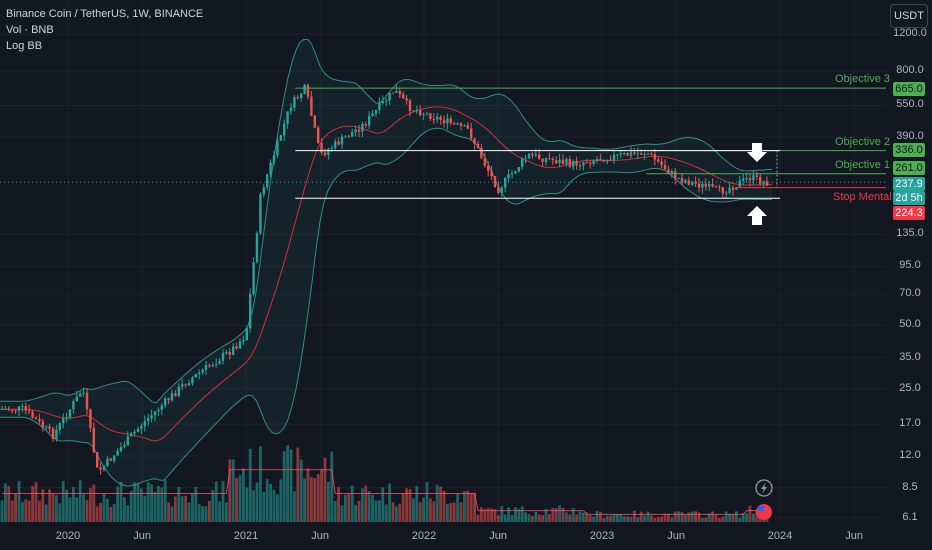 The image size is (932, 550). I want to click on time-tick-label: 2024, so click(780, 536).